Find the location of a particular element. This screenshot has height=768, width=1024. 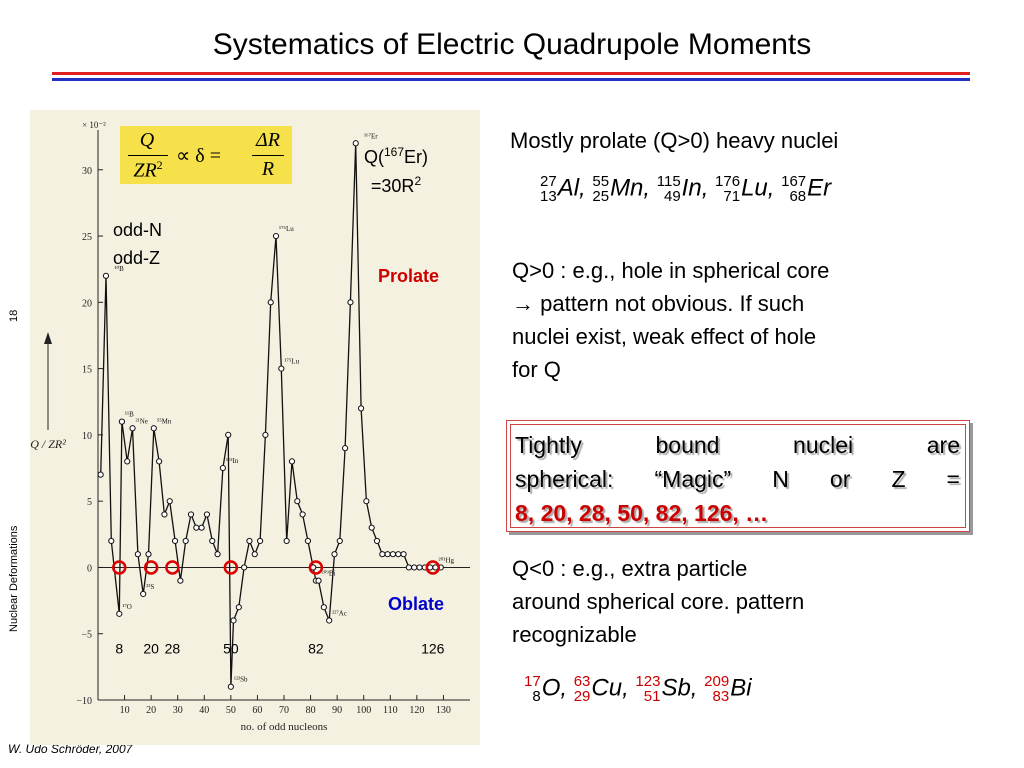

y-tick-label: 5 is located at coordinates (89, 502).